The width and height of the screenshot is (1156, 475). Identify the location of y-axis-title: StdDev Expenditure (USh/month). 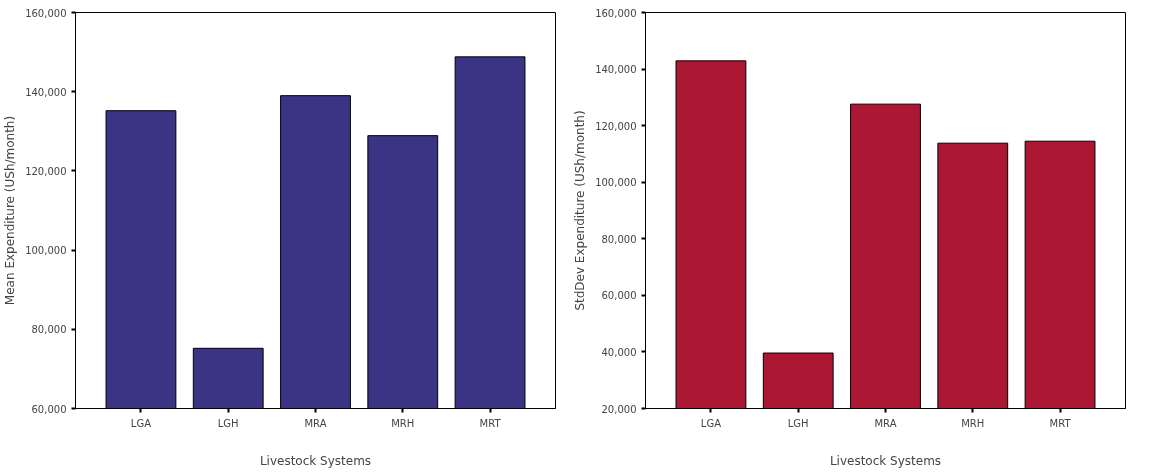
(580, 210).